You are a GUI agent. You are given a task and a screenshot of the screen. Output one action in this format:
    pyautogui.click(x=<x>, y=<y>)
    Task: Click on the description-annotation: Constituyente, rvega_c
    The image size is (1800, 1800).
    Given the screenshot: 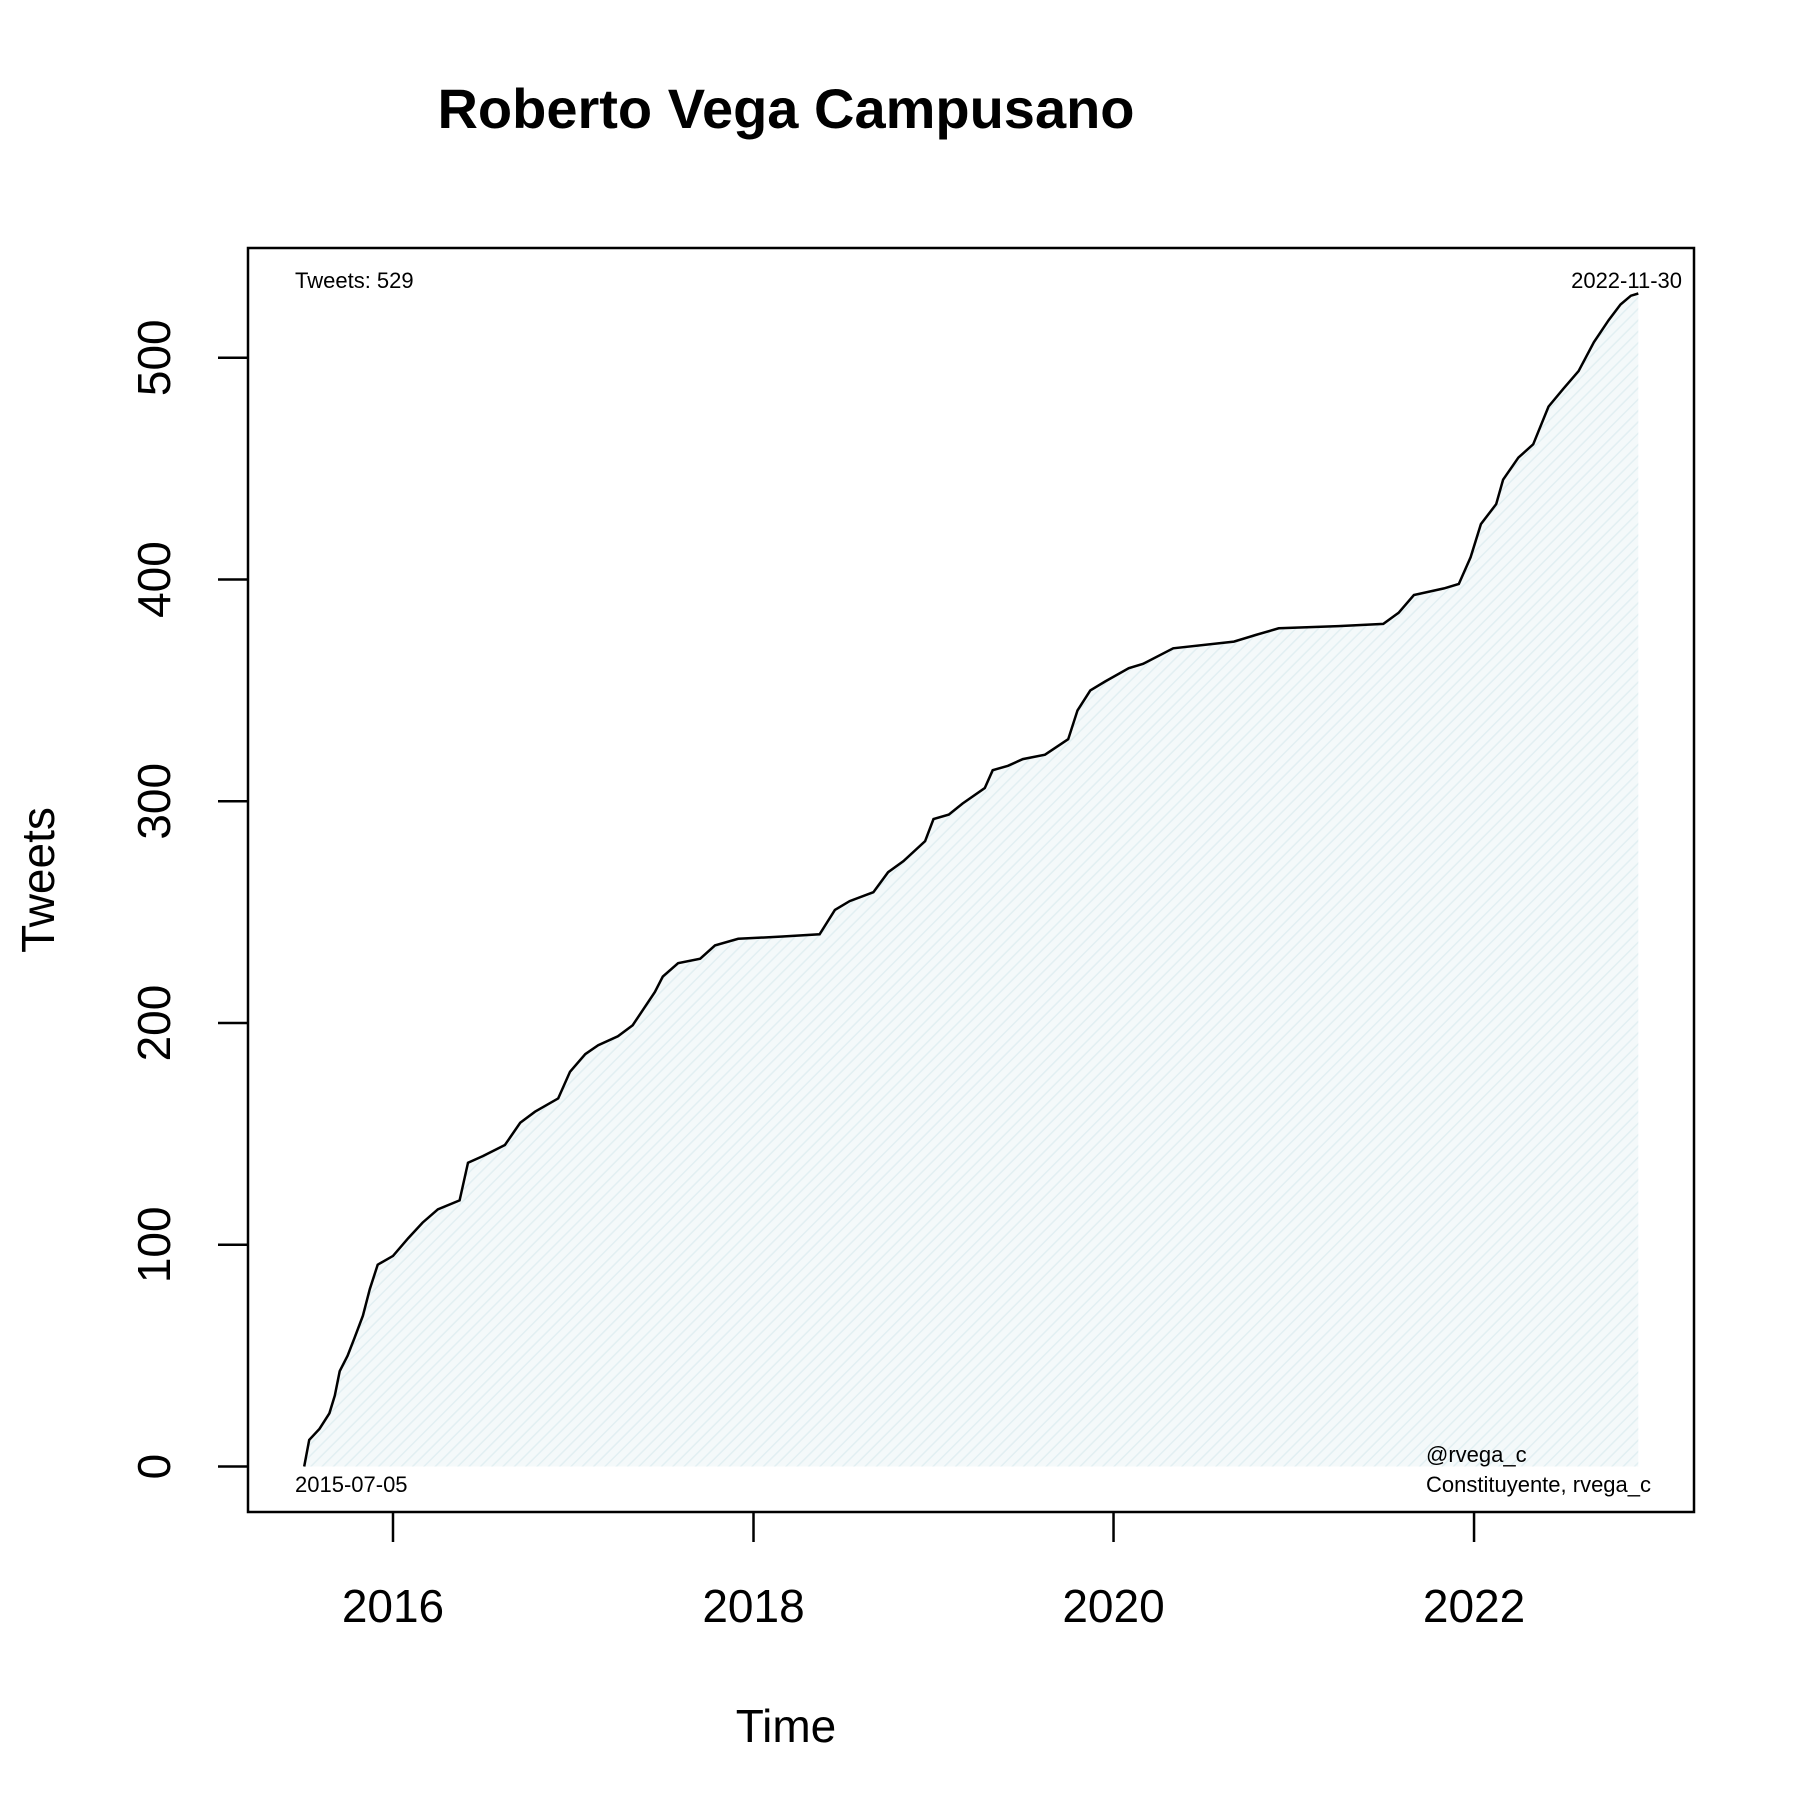 What is the action you would take?
    pyautogui.click(x=1538, y=1484)
    